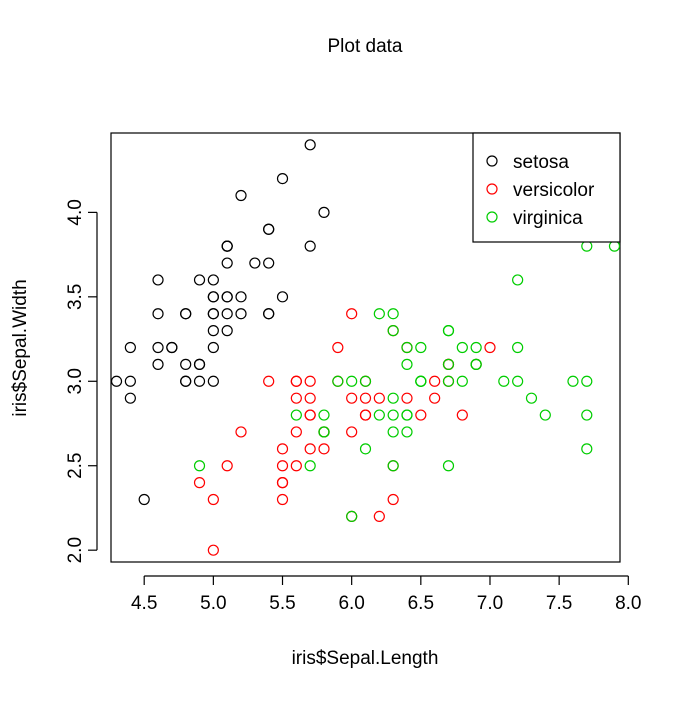 The height and width of the screenshot is (722, 677). I want to click on x-tick-label: 7.5, so click(559, 603).